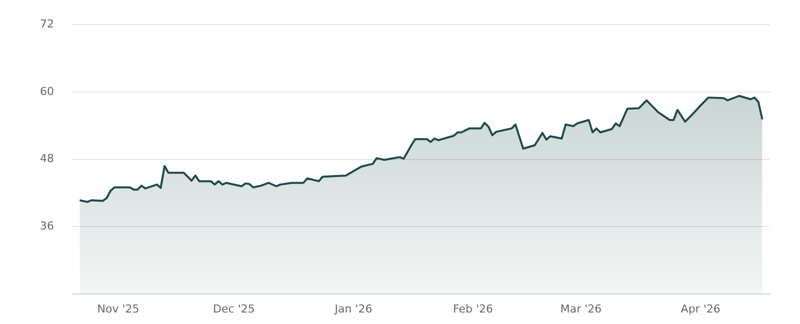 The width and height of the screenshot is (800, 324). I want to click on x-tick-label: Apr '26, so click(700, 309).